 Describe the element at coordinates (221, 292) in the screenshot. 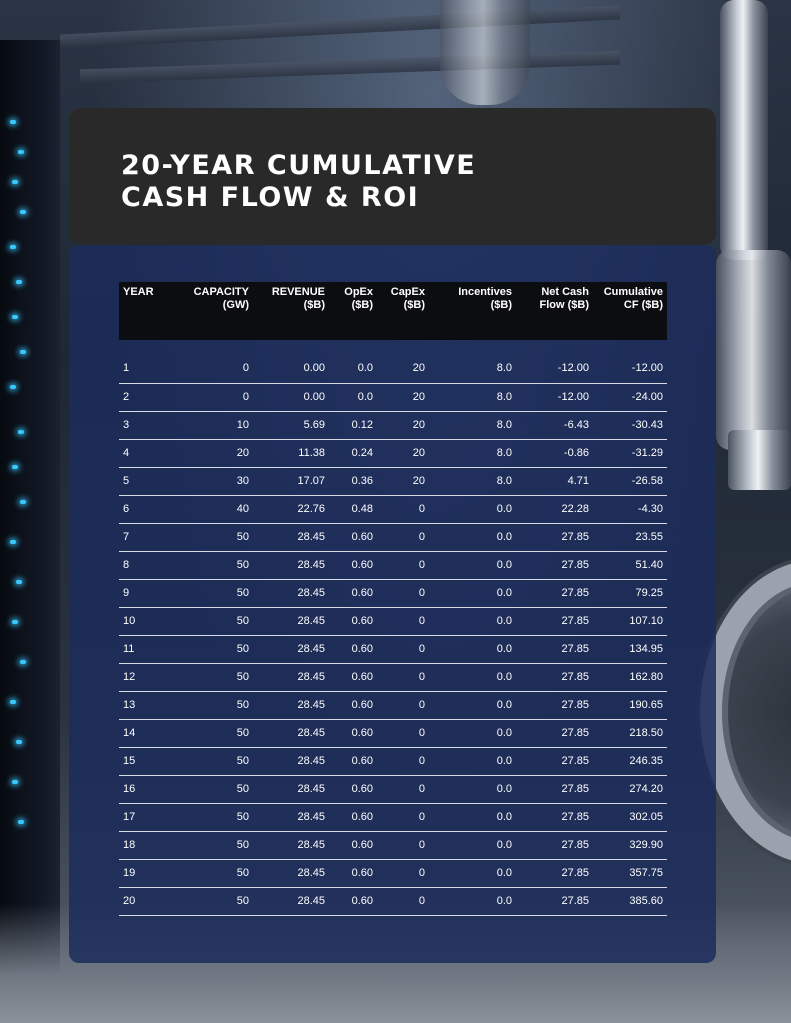

I see `column-header-capacity-line-1: CAPACITY` at that location.